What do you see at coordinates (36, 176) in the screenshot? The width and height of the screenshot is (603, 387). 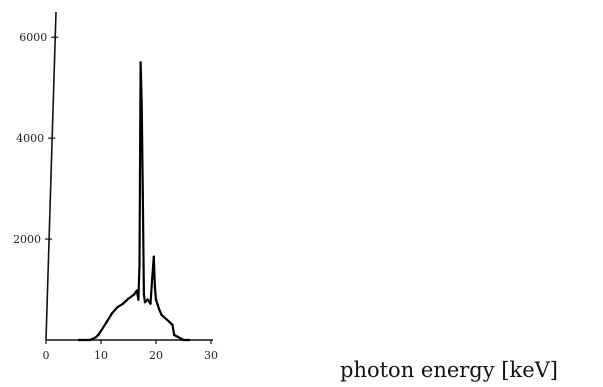 I see `y-axis: 2000 4000 6000` at bounding box center [36, 176].